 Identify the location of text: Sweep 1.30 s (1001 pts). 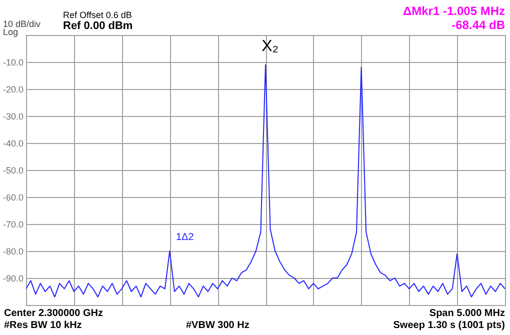
(449, 325).